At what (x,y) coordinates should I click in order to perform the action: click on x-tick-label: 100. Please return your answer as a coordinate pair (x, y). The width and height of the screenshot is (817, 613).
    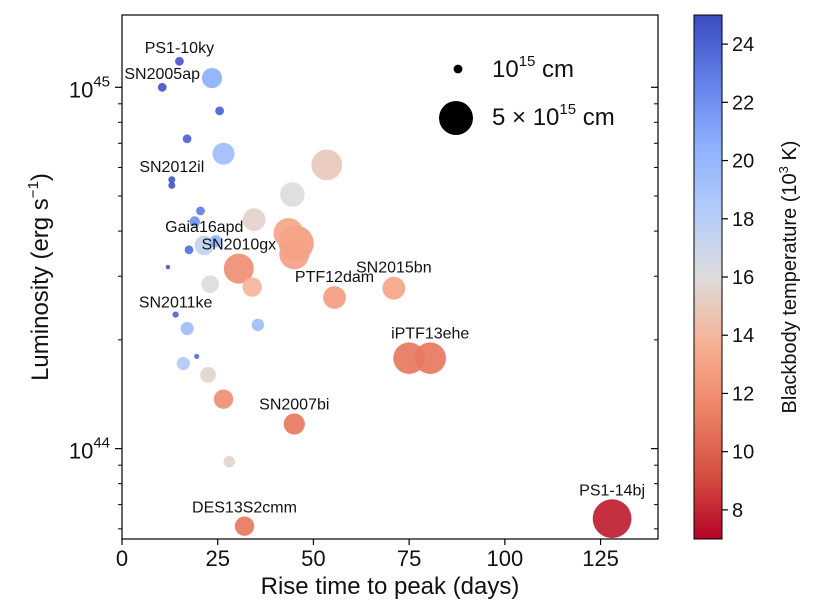
    Looking at the image, I should click on (504, 558).